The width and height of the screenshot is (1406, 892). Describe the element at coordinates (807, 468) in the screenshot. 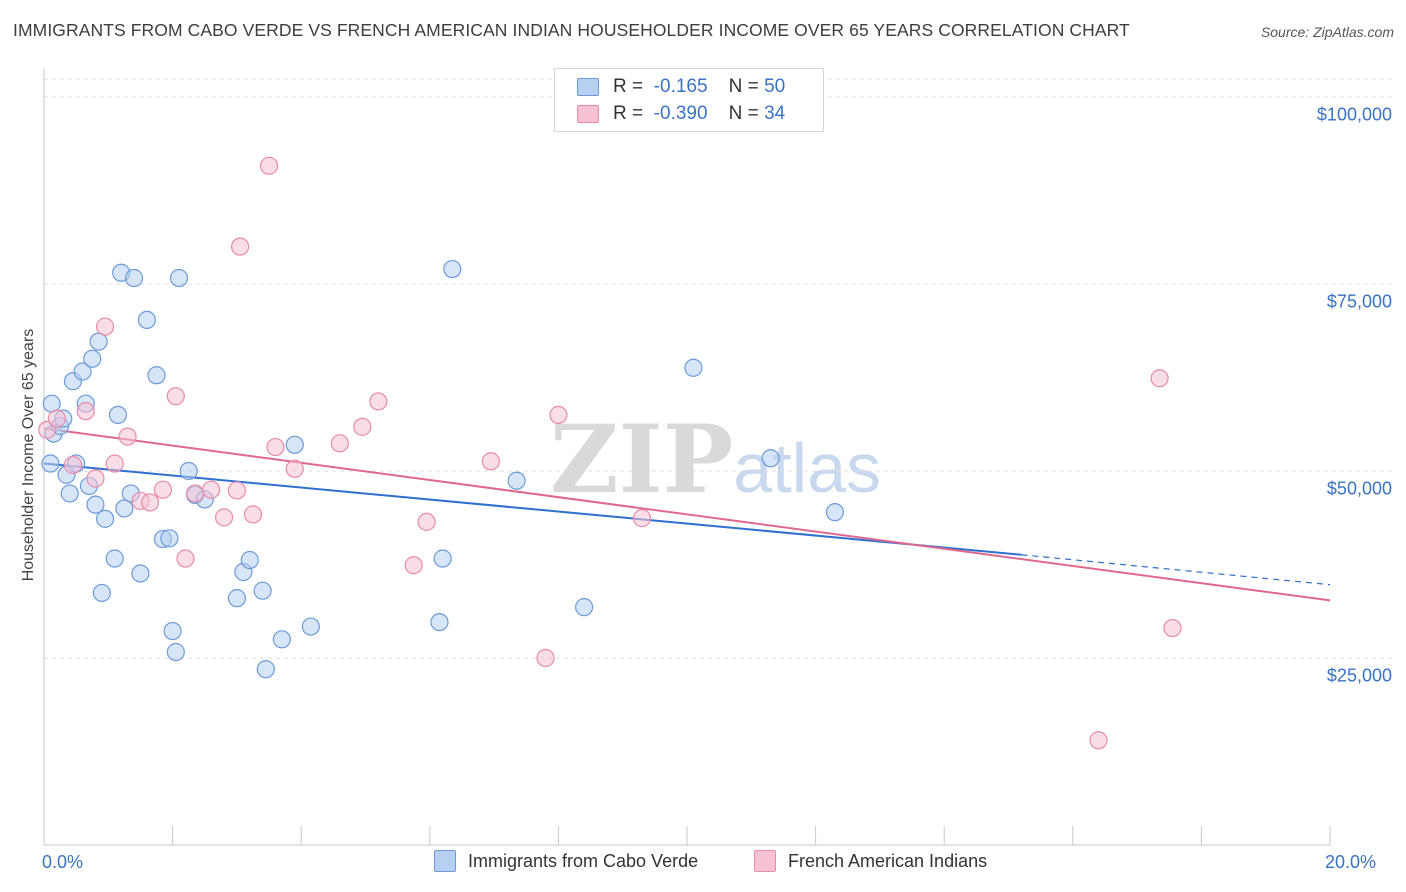

I see `watermark-atlas: atlas` at that location.